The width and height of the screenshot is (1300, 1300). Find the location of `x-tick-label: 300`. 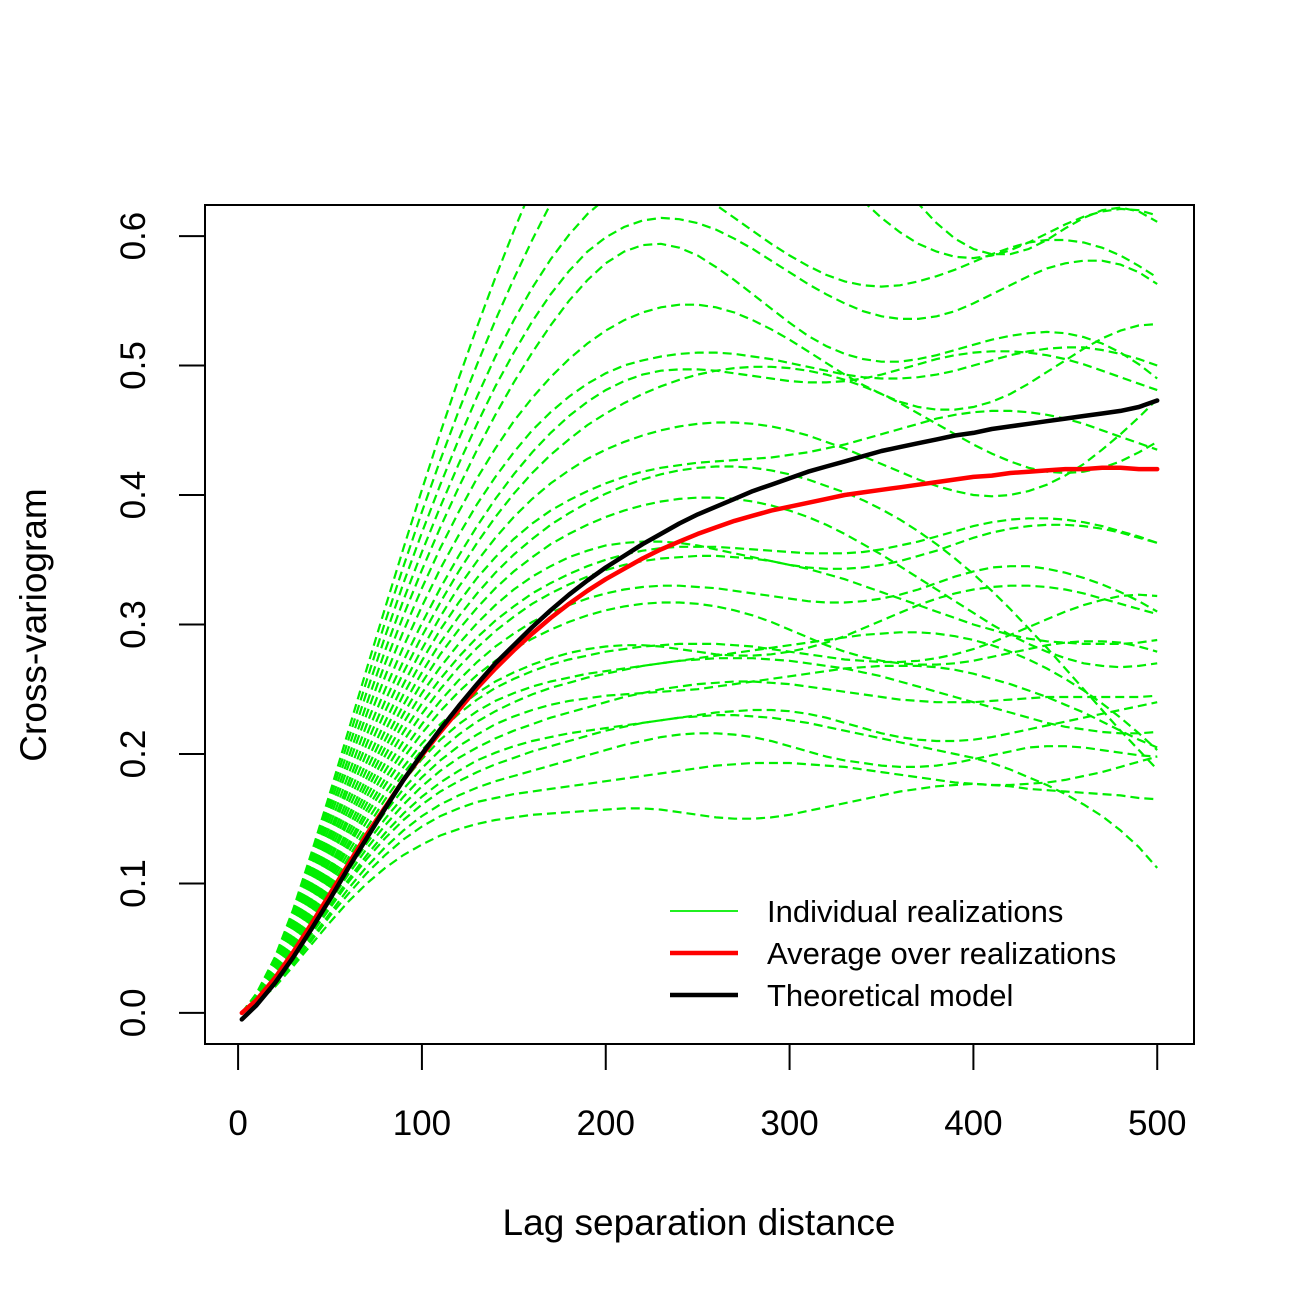

x-tick-label: 300 is located at coordinates (789, 1123).